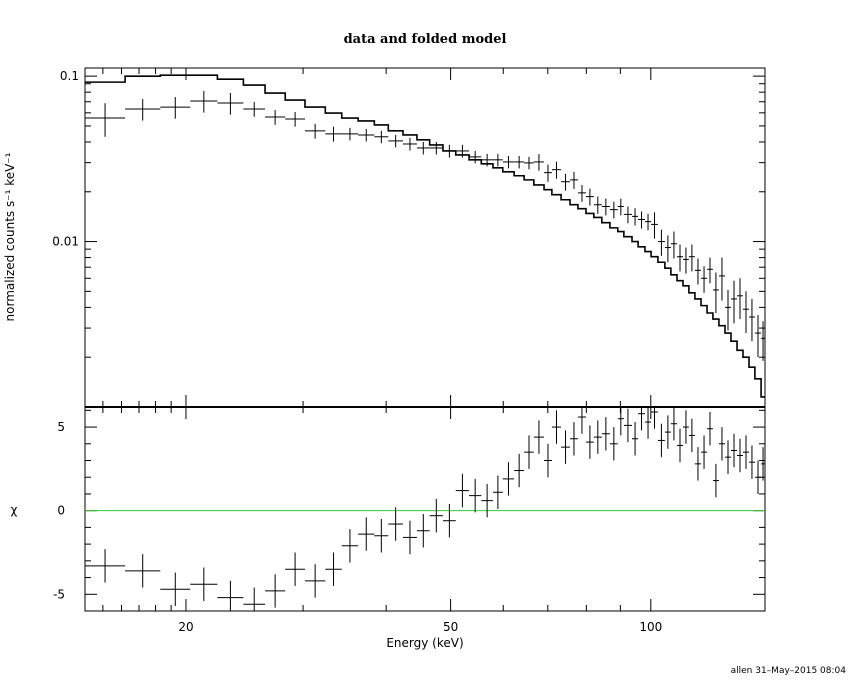  I want to click on y-tick-label: 0, so click(61, 511).